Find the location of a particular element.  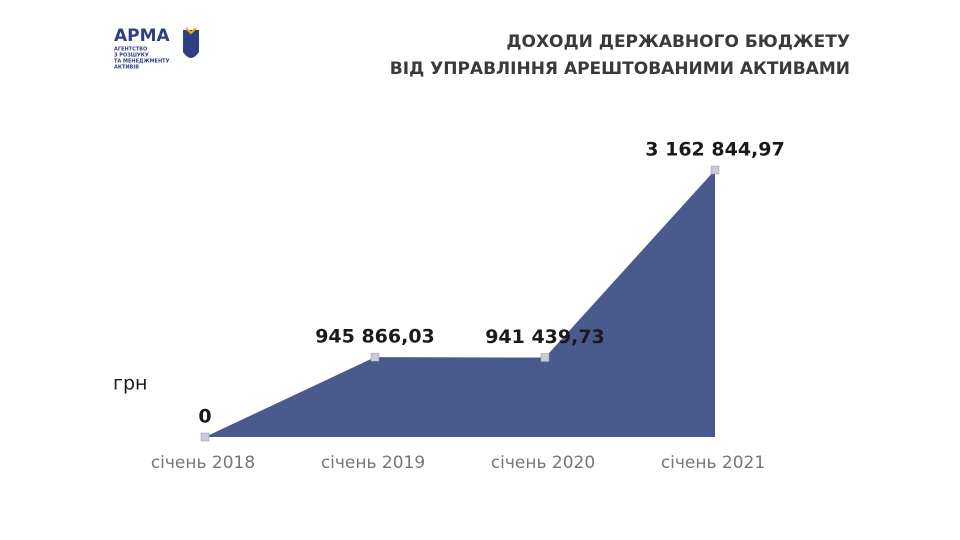

logo-mark is located at coordinates (191, 31).